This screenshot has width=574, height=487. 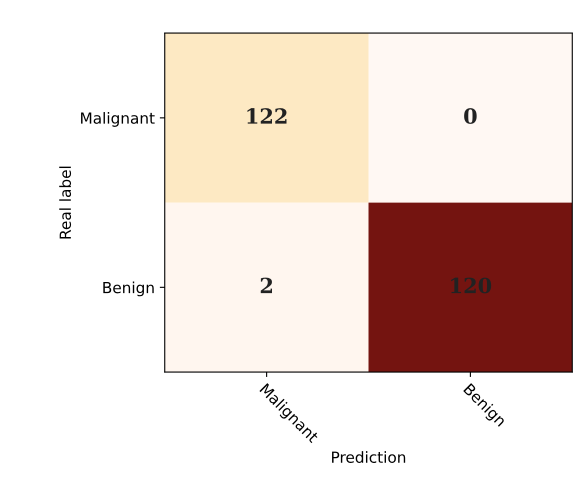 What do you see at coordinates (470, 116) in the screenshot?
I see `data-label: 0` at bounding box center [470, 116].